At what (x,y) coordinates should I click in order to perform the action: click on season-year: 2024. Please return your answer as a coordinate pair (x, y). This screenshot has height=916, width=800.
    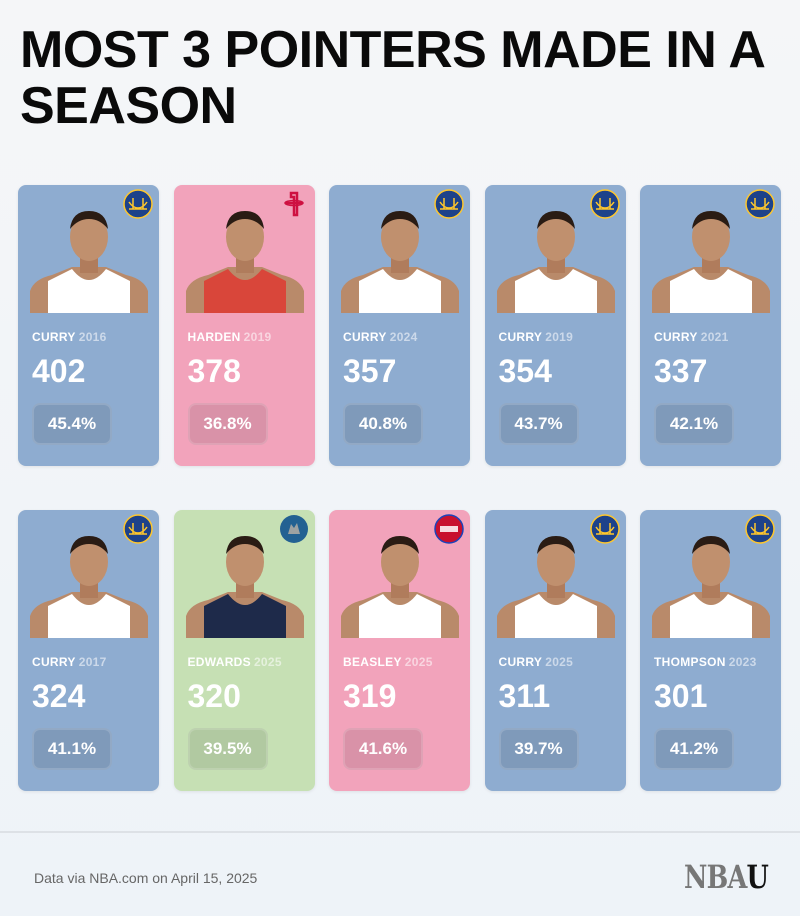
    Looking at the image, I should click on (403, 337).